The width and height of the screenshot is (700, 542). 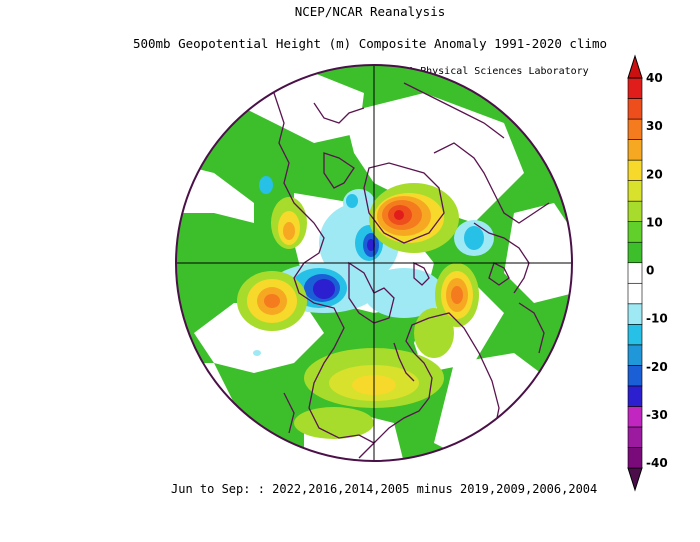 I want to click on colorbar-tick-label: 40, so click(x=654, y=78).